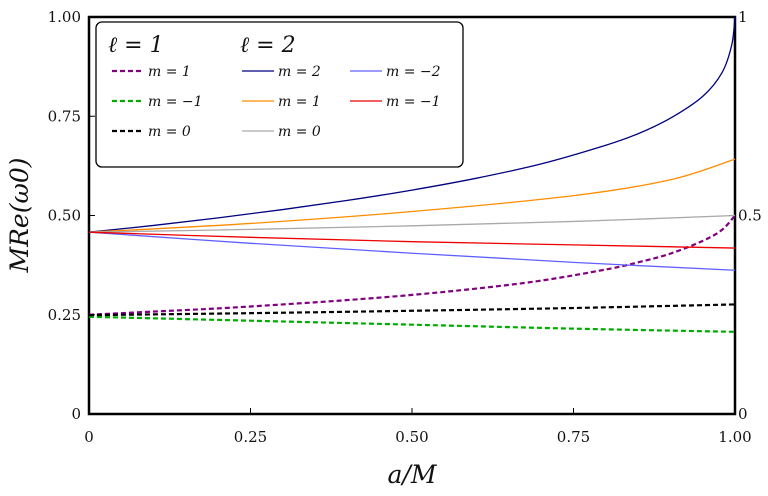  I want to click on y-tick-label-right: 1, so click(743, 17).